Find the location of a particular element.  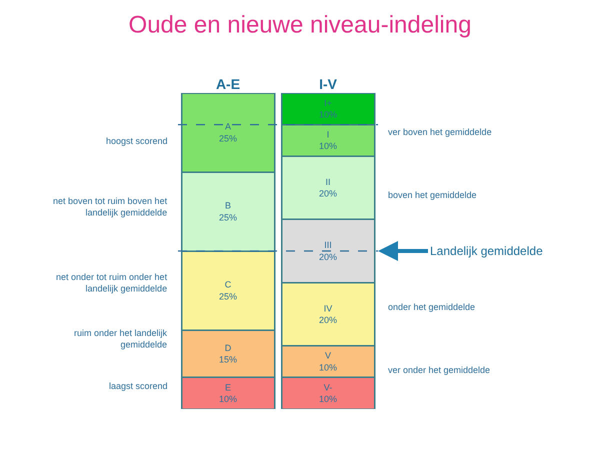

chart-title: Oude en nieuwe niveau-indeling is located at coordinates (300, 25).